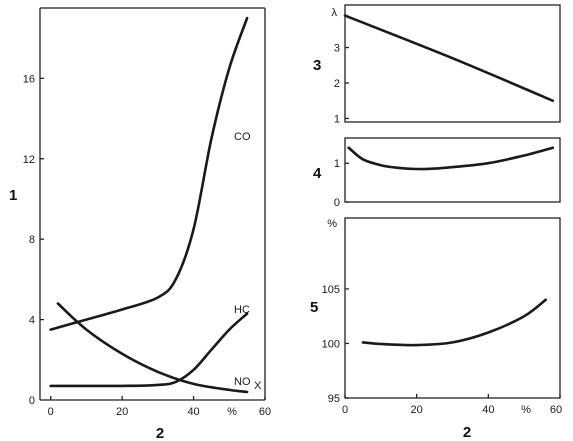 The image size is (573, 441). Describe the element at coordinates (337, 203) in the screenshot. I see `y-tick-label: 0` at that location.